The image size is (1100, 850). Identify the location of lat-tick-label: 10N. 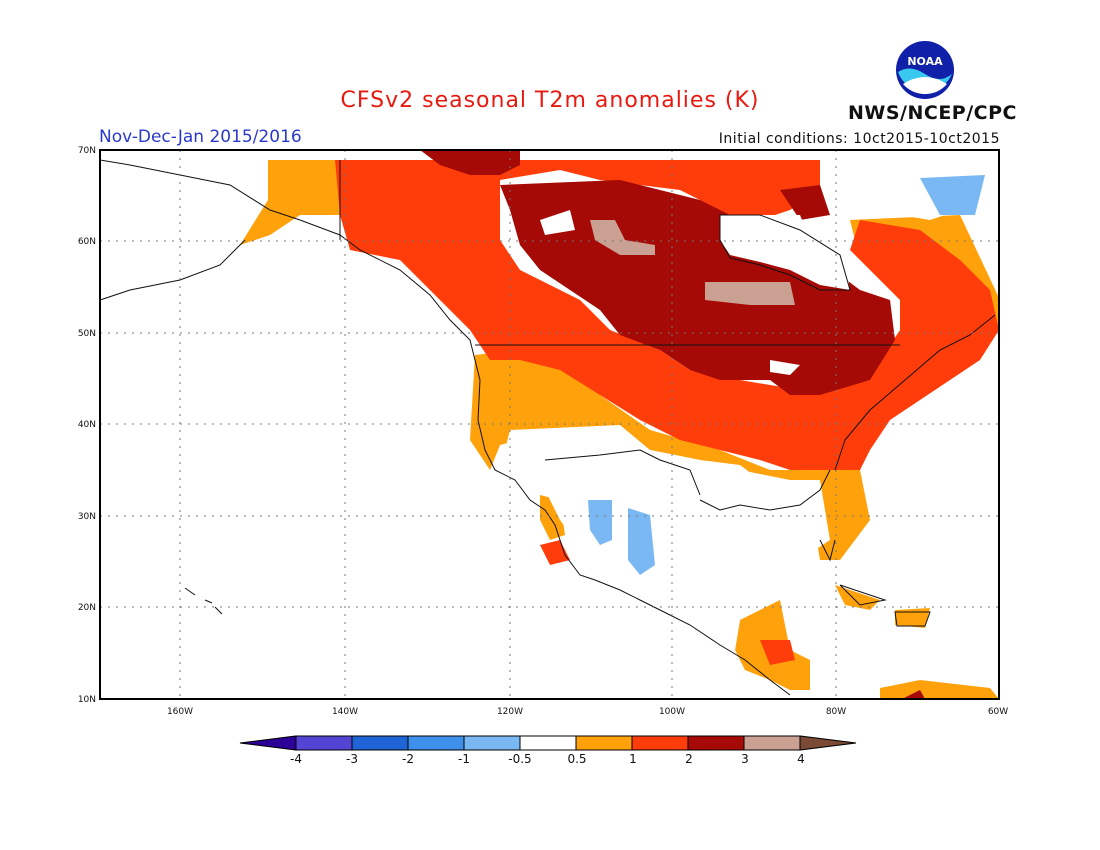
(87, 700).